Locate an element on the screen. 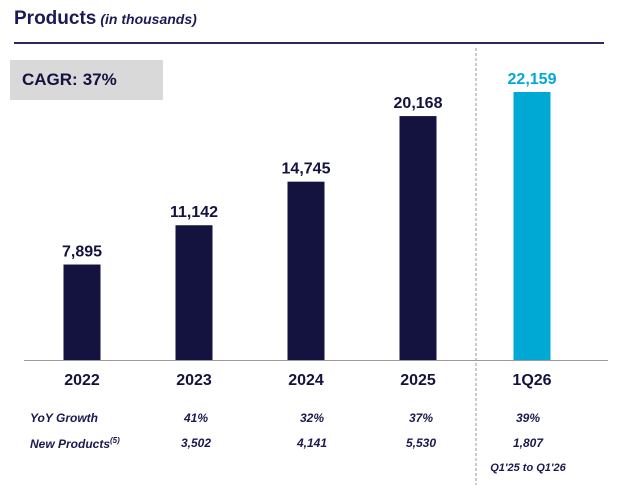 This screenshot has height=485, width=620. yoy-growth-label-text: YoY Growth is located at coordinates (64, 418).